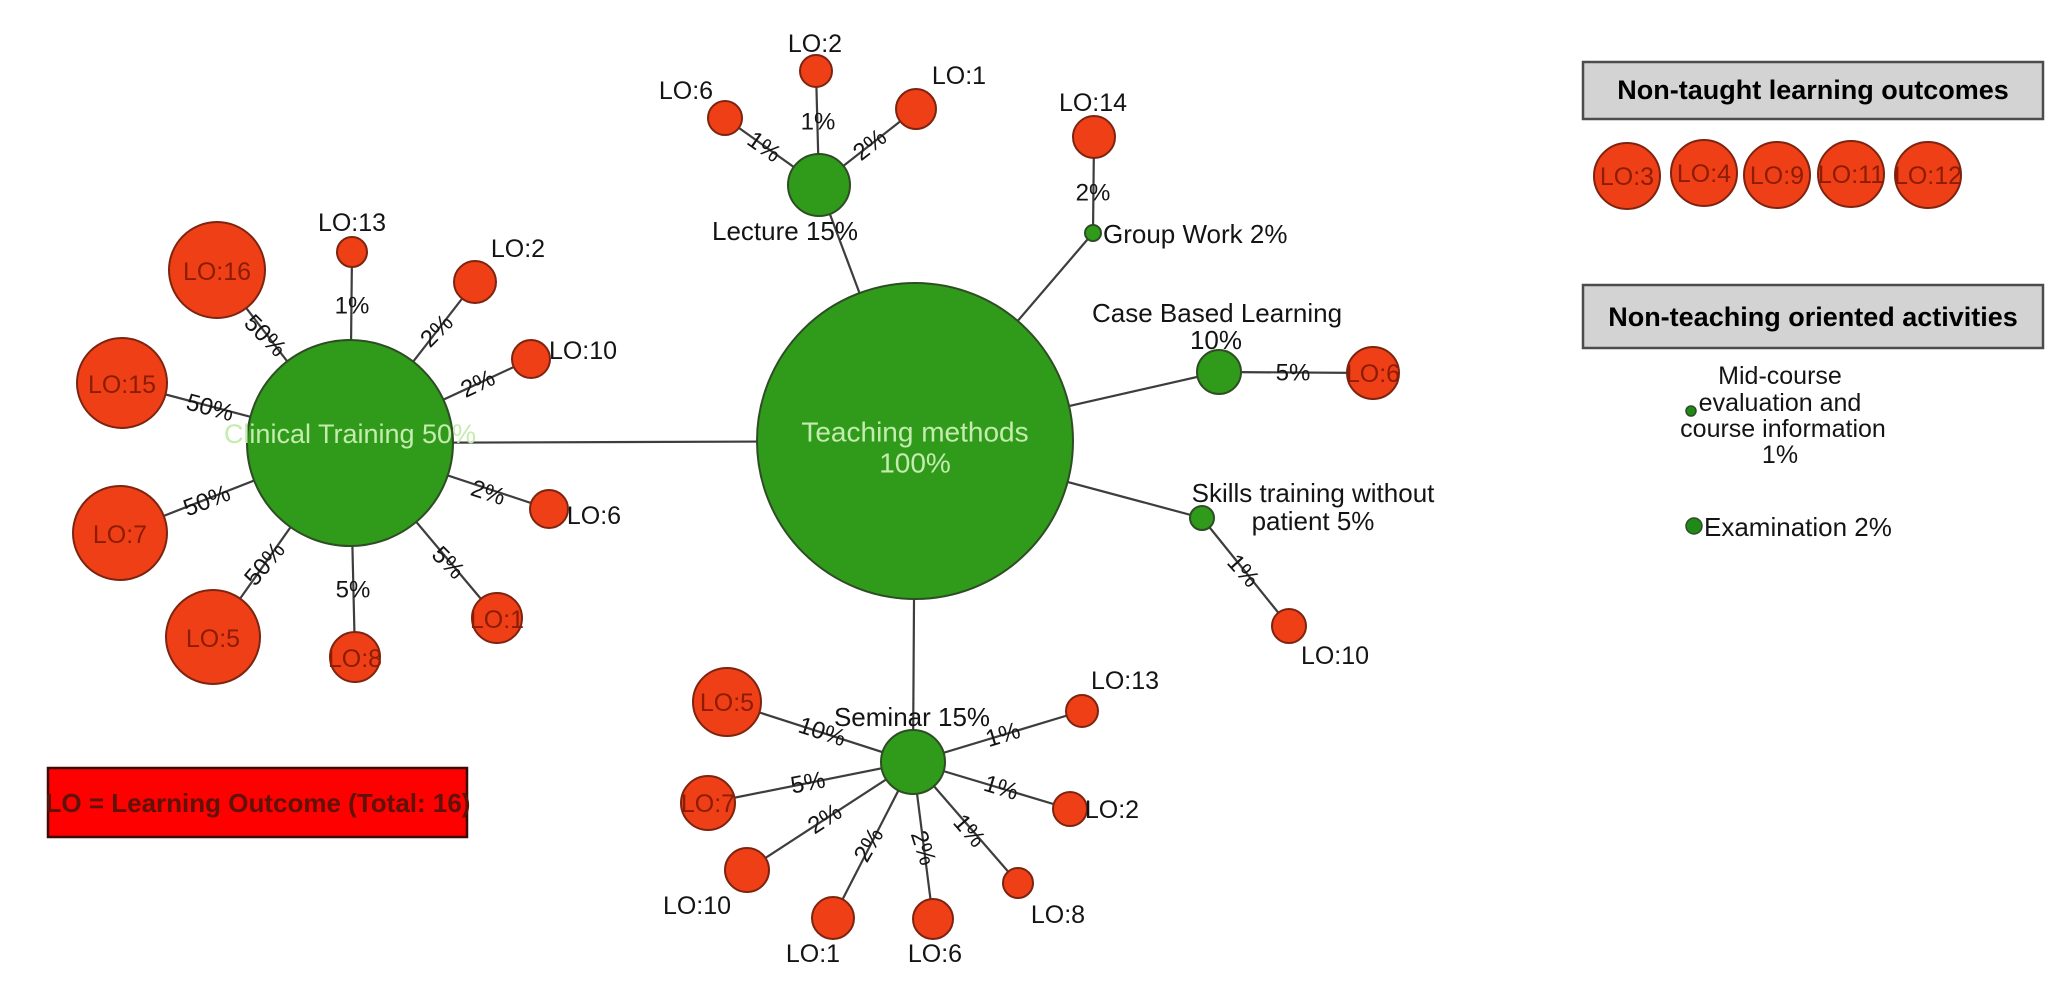 The width and height of the screenshot is (2059, 1001). I want to click on clinical-lo5-pct: 50%, so click(265, 564).